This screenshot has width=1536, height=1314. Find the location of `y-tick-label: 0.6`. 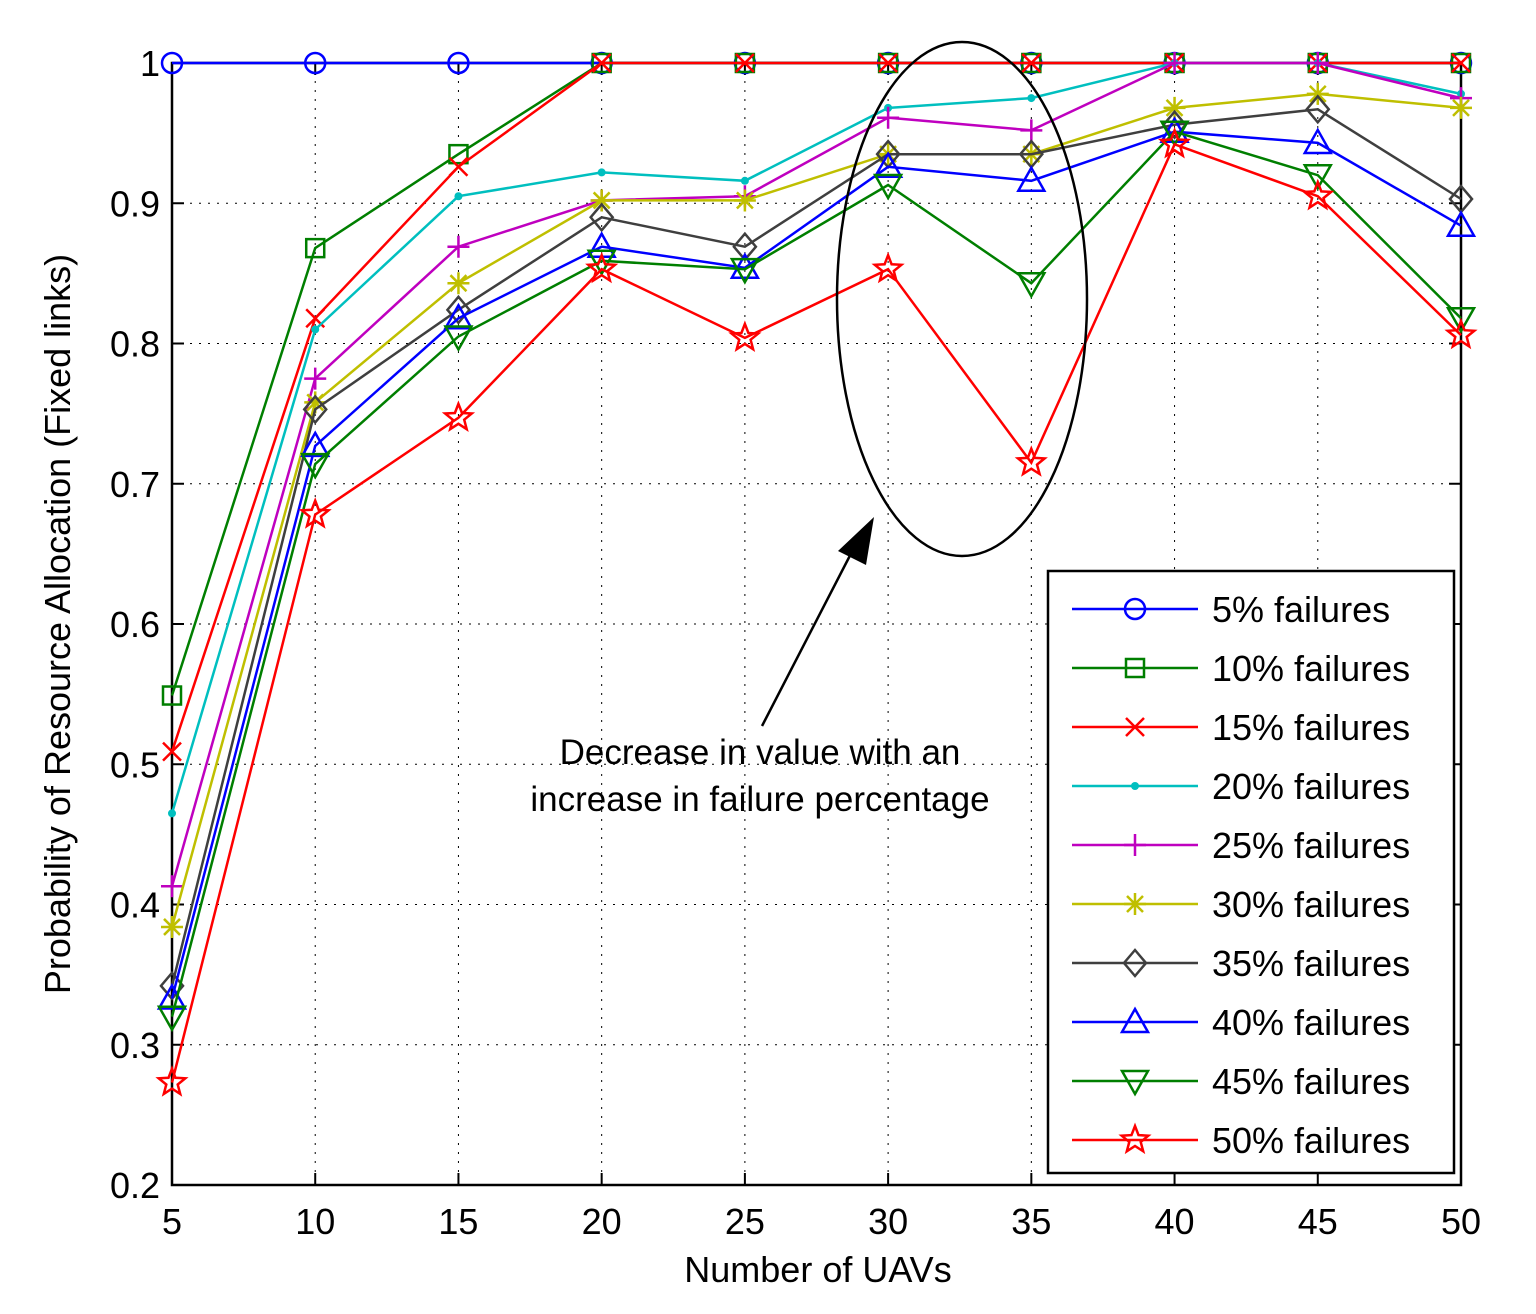

y-tick-label: 0.6 is located at coordinates (135, 624).